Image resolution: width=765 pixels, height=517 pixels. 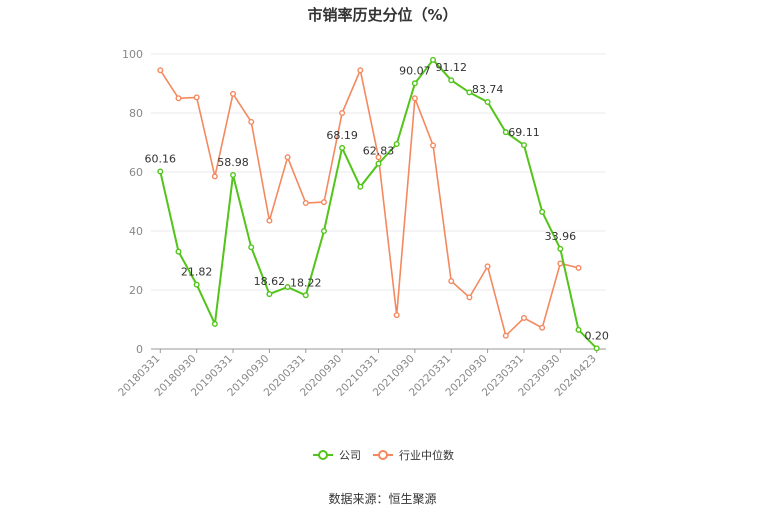 I want to click on data-label: 68.19, so click(x=342, y=135).